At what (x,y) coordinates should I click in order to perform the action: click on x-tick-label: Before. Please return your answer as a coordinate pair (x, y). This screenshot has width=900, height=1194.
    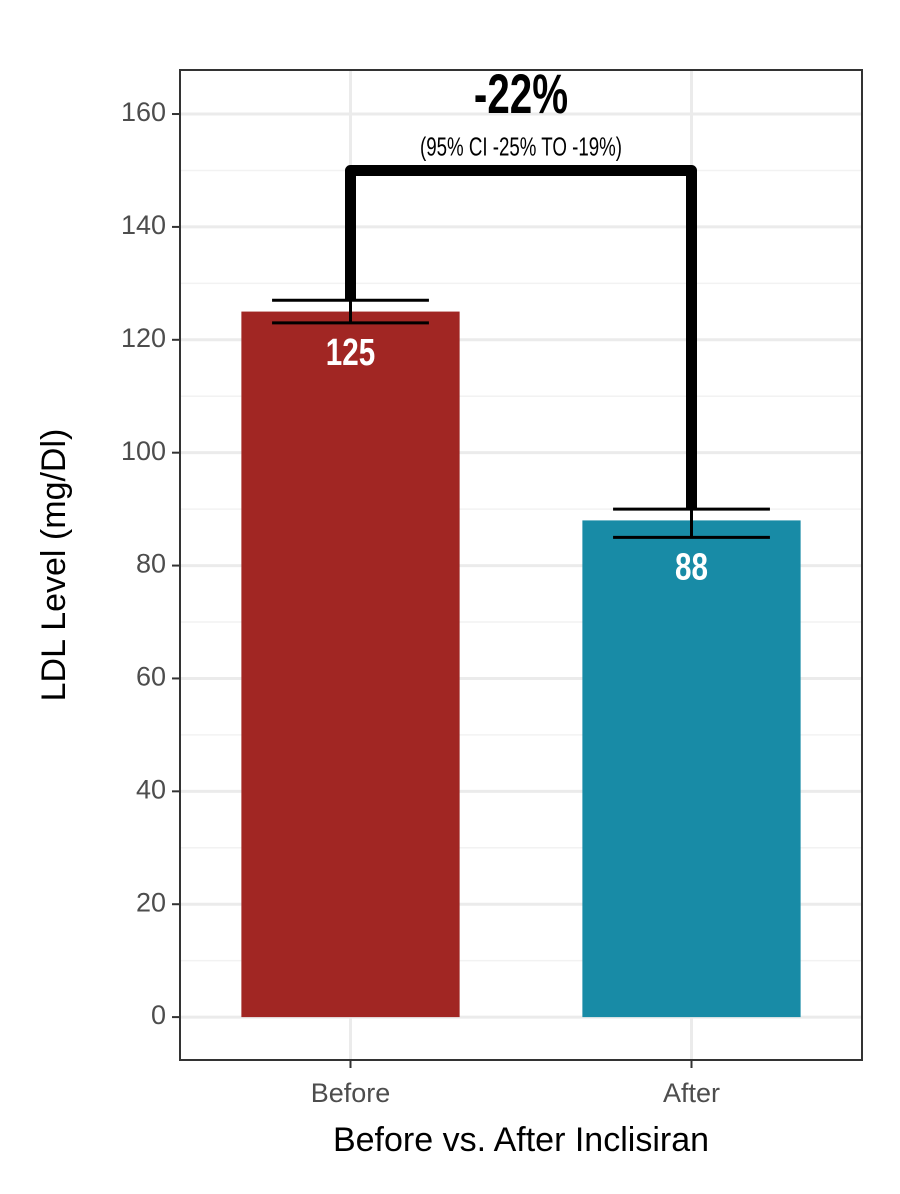
    Looking at the image, I should click on (351, 1093).